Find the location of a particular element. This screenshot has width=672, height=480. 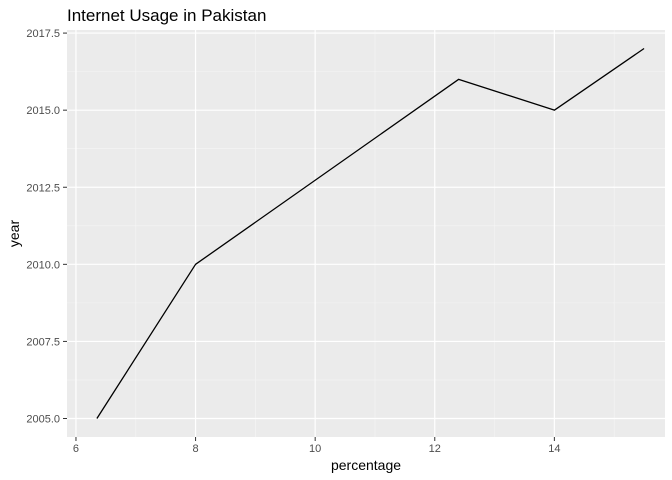

x-axis-ticks: 6 8 10 12 14 is located at coordinates (316, 446).